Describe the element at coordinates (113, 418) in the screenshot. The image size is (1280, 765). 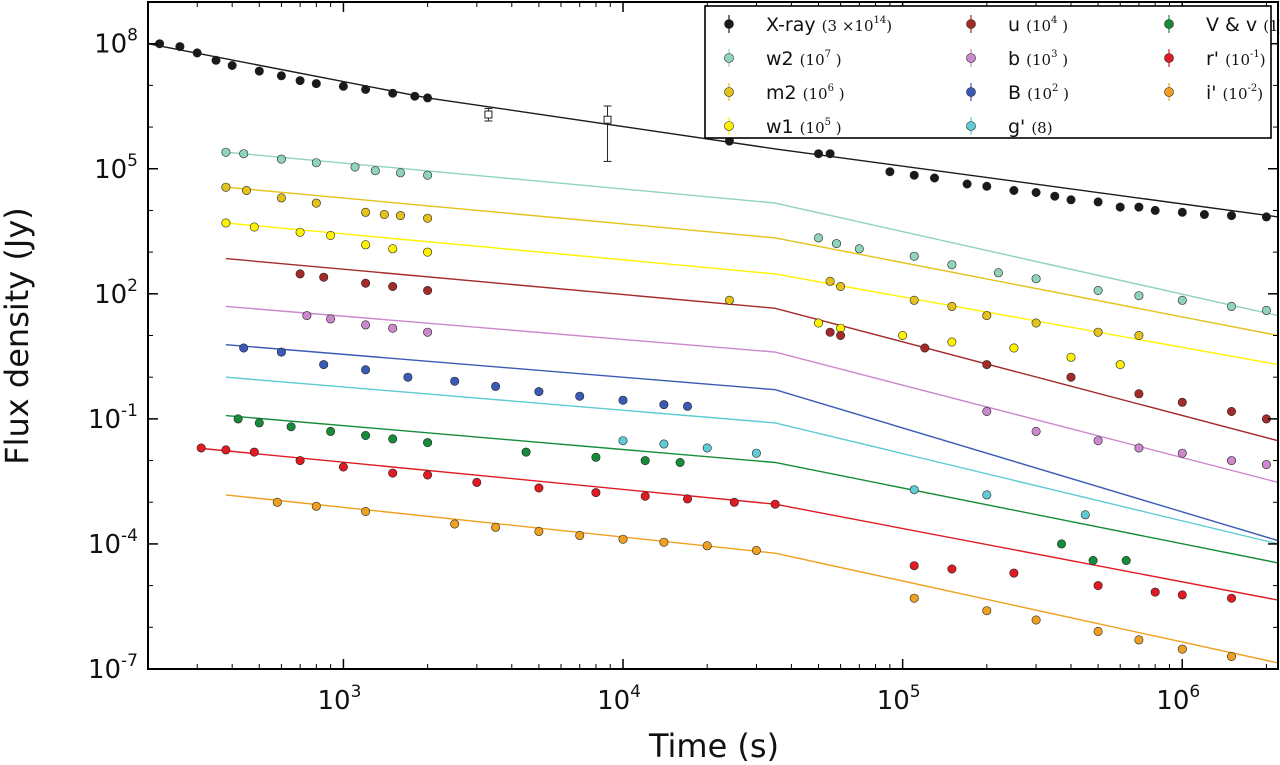
I see `y-tick-label: 10⁻¹` at that location.